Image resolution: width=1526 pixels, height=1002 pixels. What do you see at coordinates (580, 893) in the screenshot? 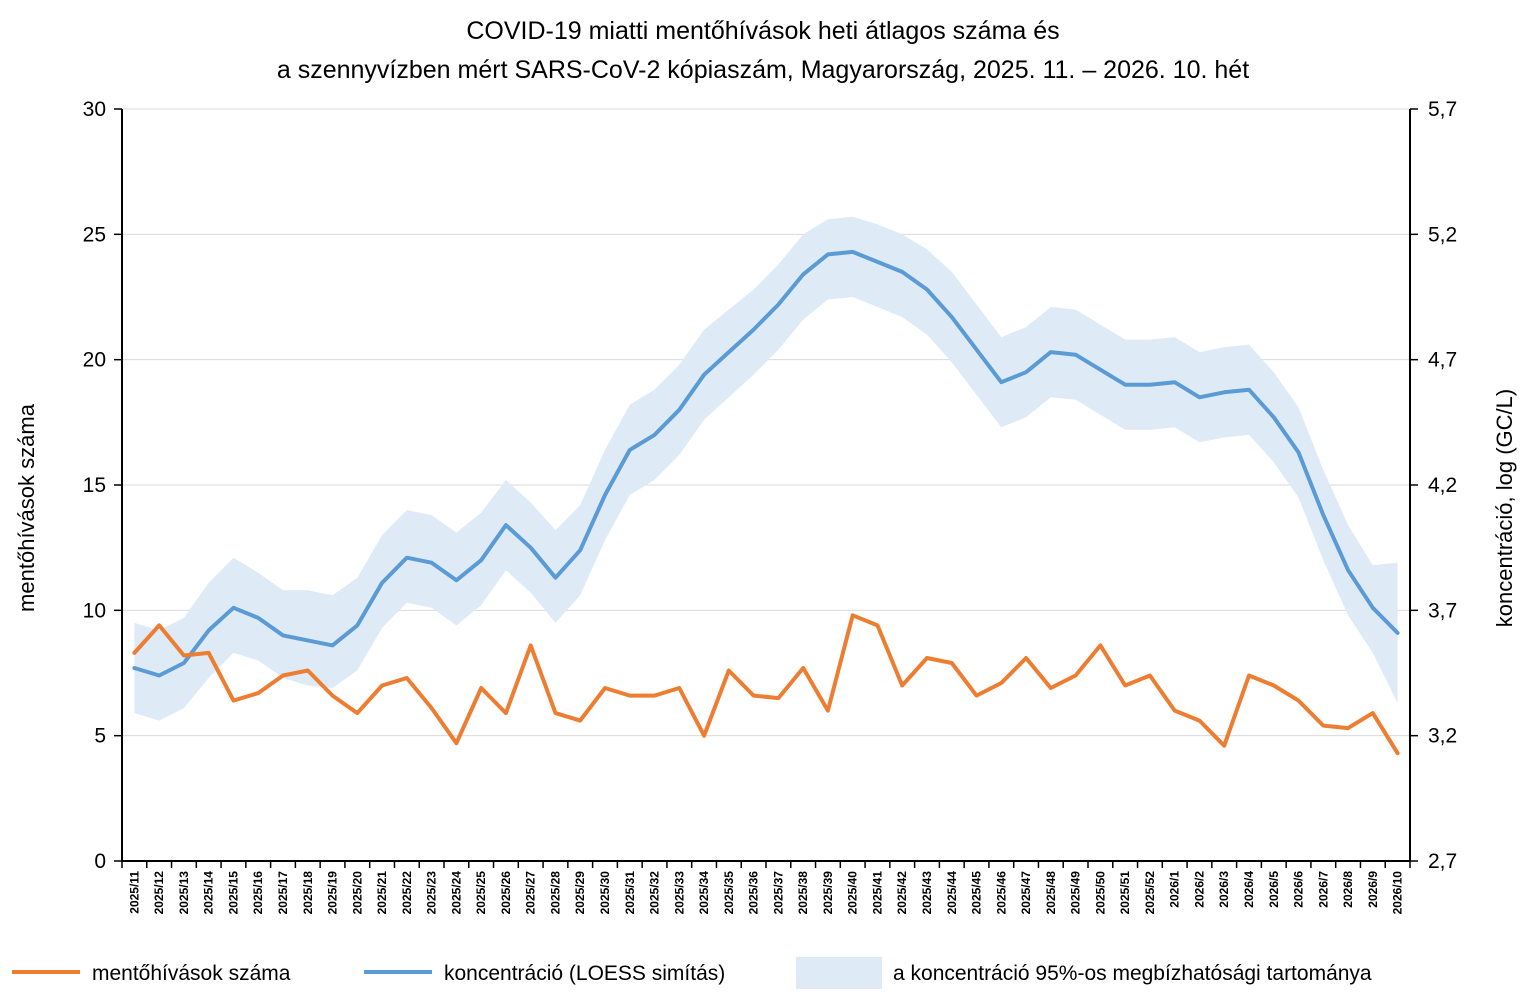
I see `x-tick-label: 2025/29` at bounding box center [580, 893].